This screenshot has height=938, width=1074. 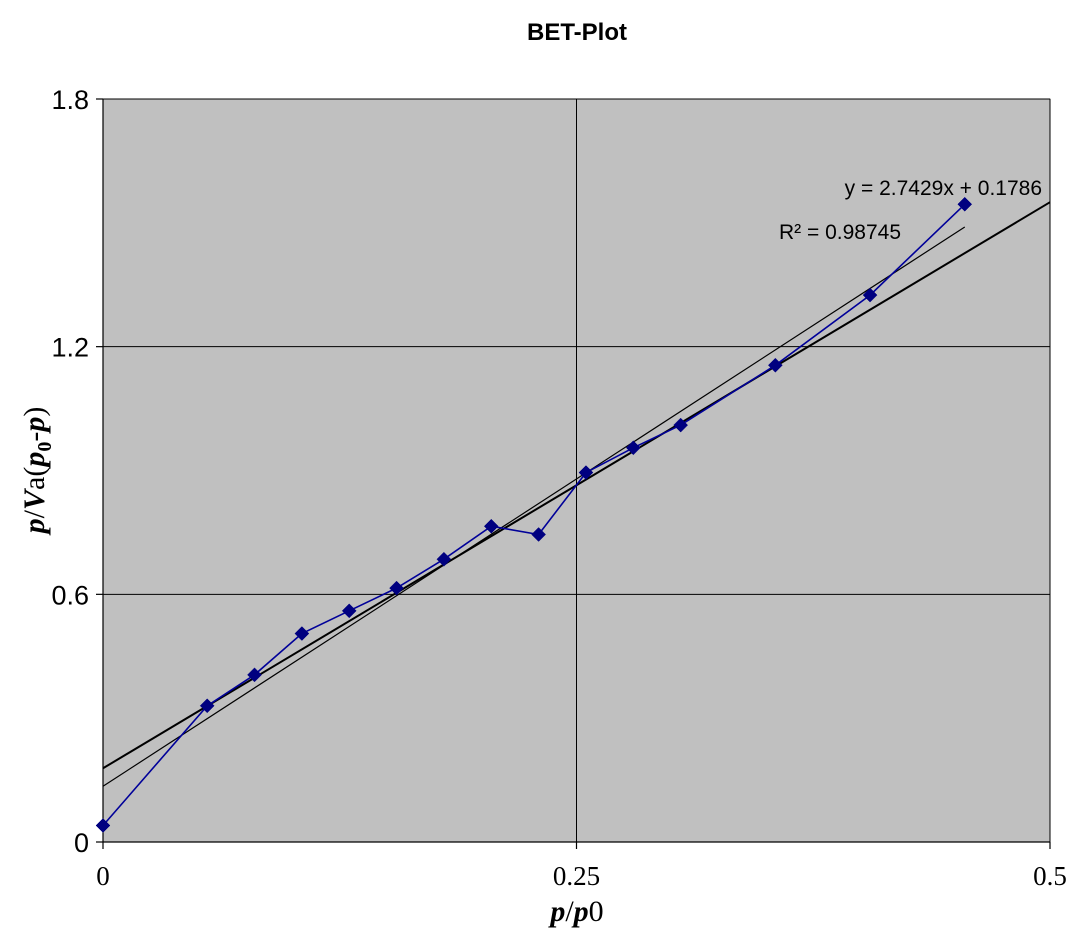 What do you see at coordinates (575, 911) in the screenshot?
I see `x-axis-label: p/p0` at bounding box center [575, 911].